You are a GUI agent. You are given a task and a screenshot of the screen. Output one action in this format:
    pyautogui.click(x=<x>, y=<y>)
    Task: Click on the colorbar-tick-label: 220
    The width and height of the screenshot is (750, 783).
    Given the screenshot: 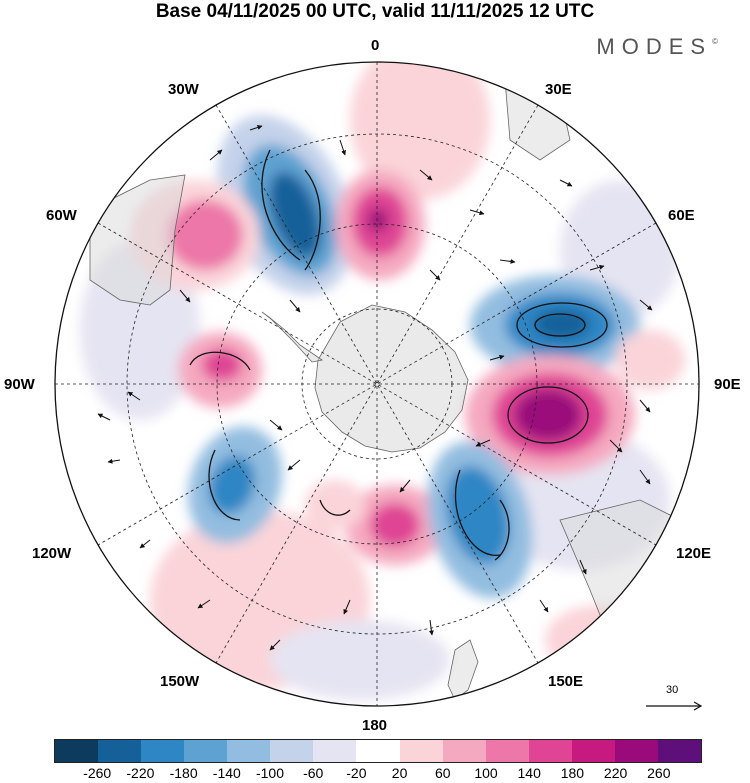 What is the action you would take?
    pyautogui.click(x=615, y=773)
    